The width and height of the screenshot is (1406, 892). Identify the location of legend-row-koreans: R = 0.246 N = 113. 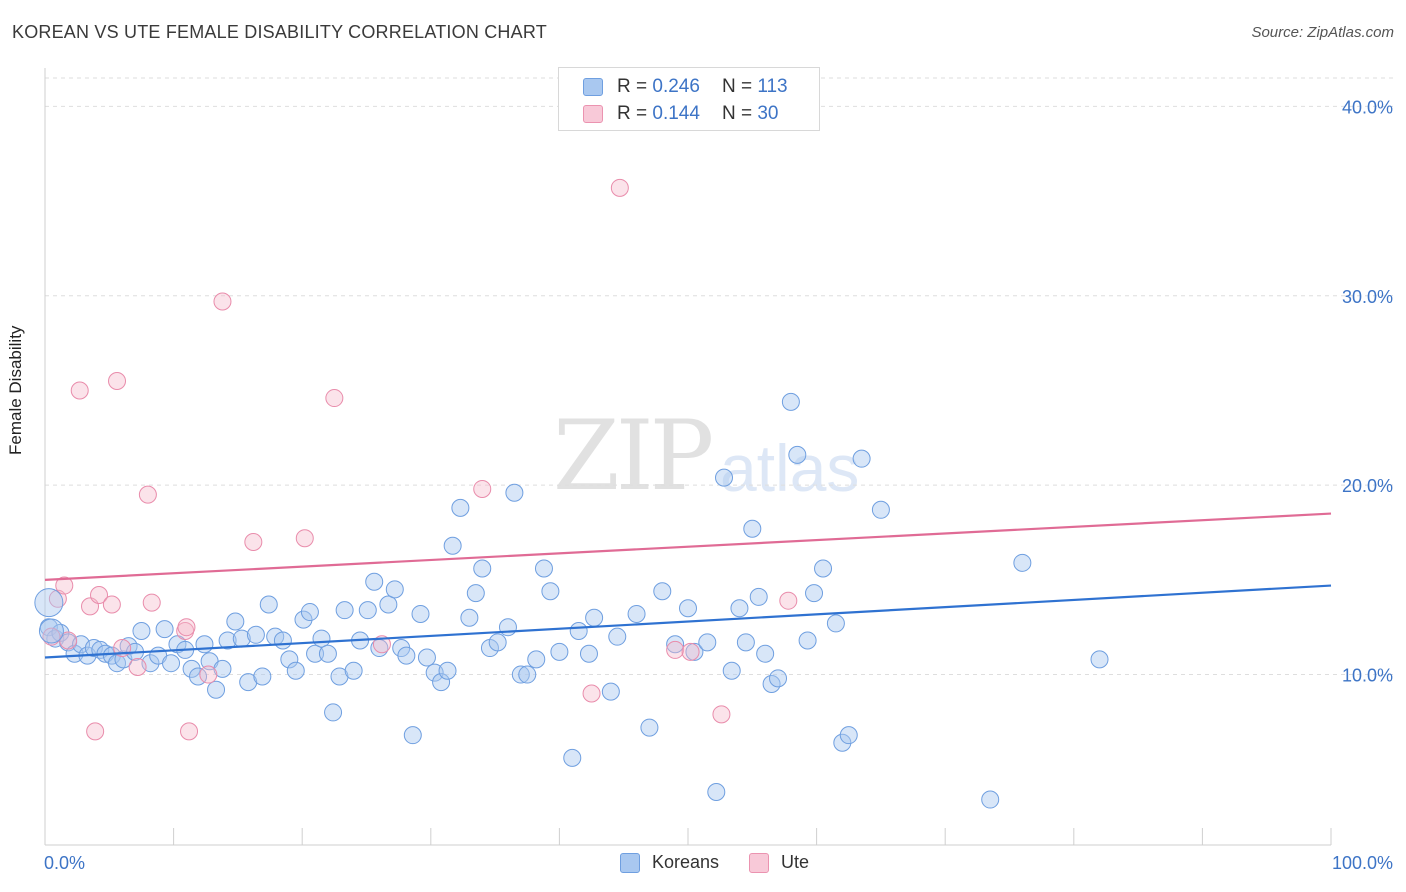
(685, 87).